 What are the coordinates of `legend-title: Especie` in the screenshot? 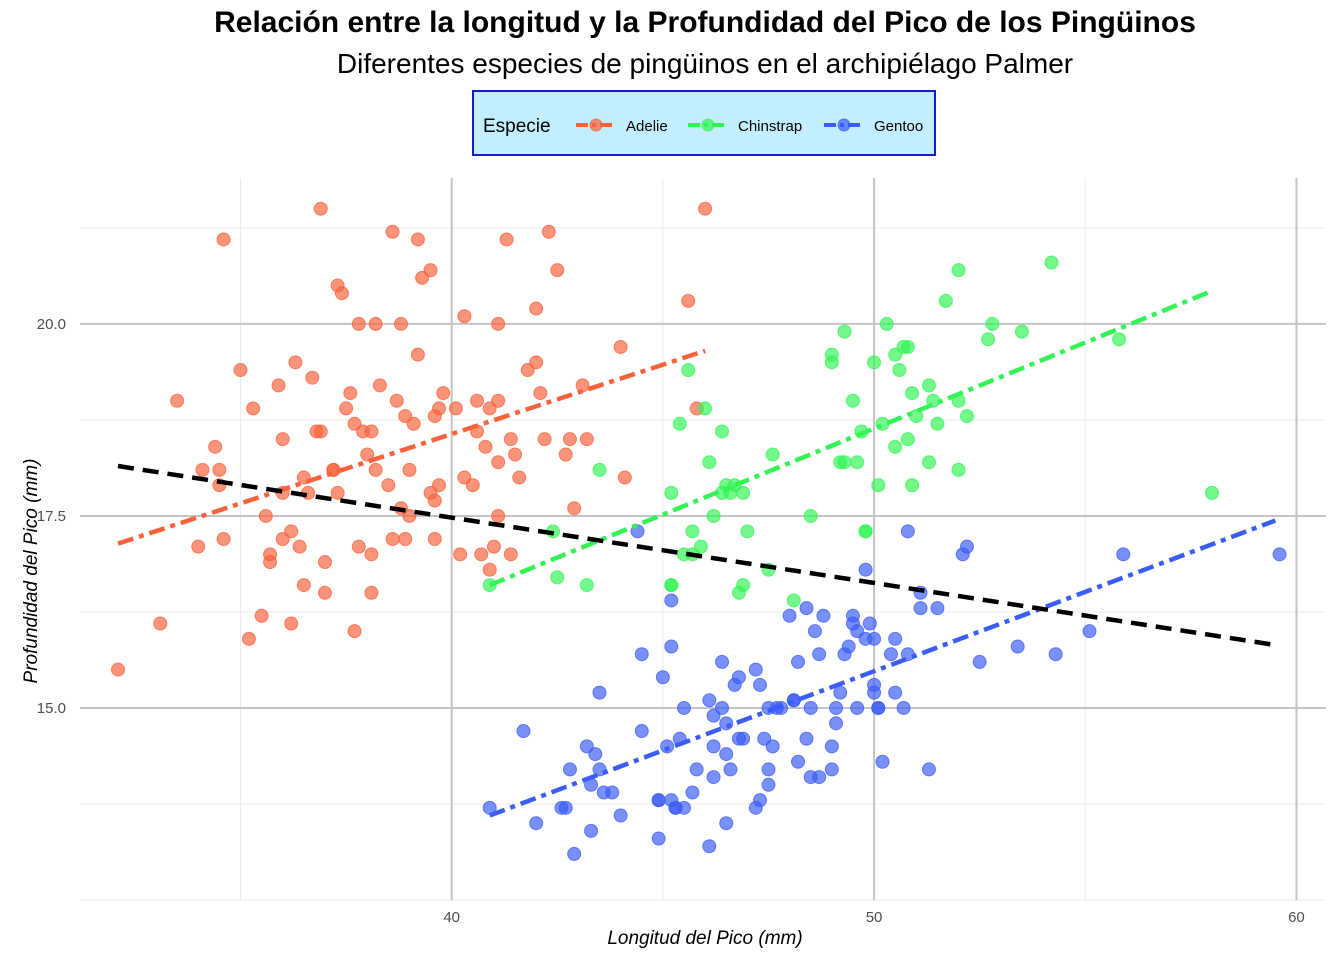 It's located at (517, 126).